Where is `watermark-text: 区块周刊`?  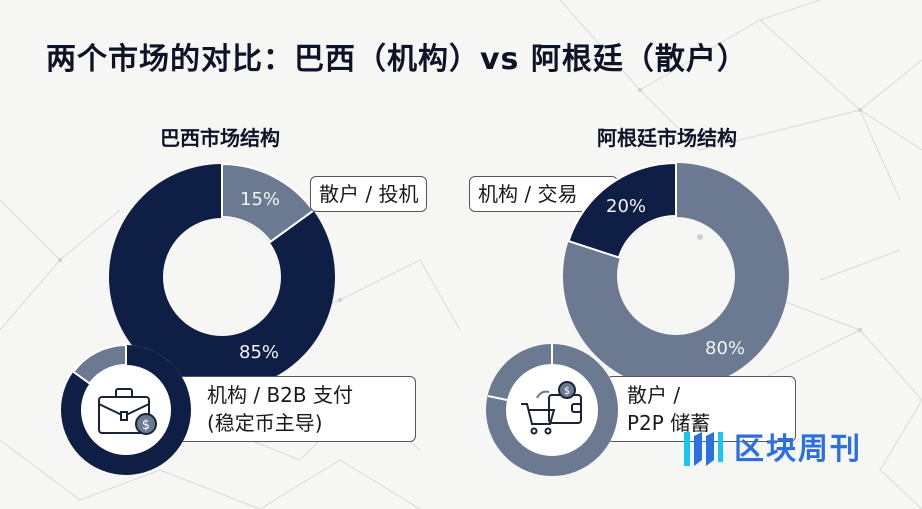
watermark-text: 区块周刊 is located at coordinates (798, 449).